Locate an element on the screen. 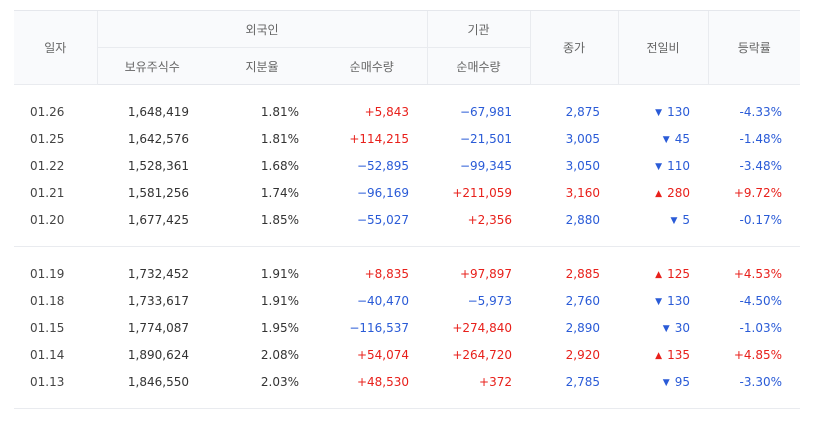 This screenshot has height=421, width=822. foreign-net-cell: +8,835 is located at coordinates (386, 273).